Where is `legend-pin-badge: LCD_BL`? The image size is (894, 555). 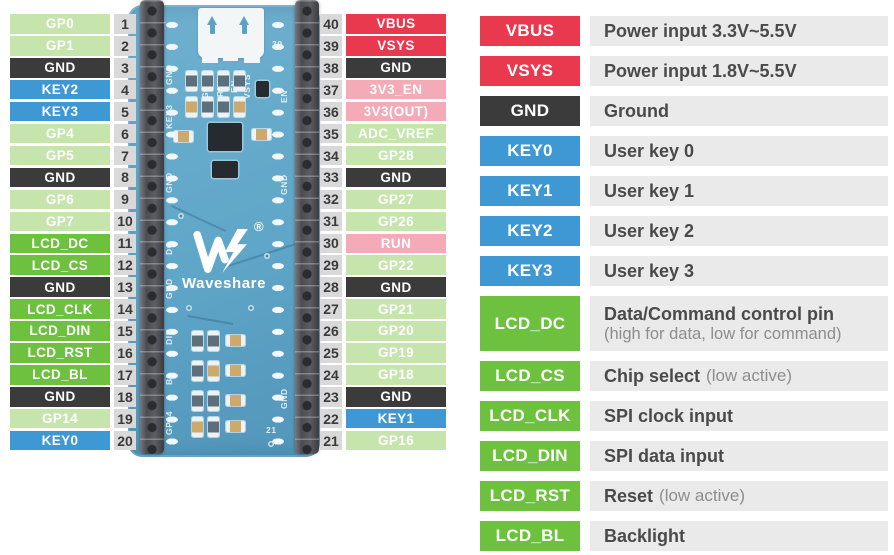
legend-pin-badge: LCD_BL is located at coordinates (530, 536).